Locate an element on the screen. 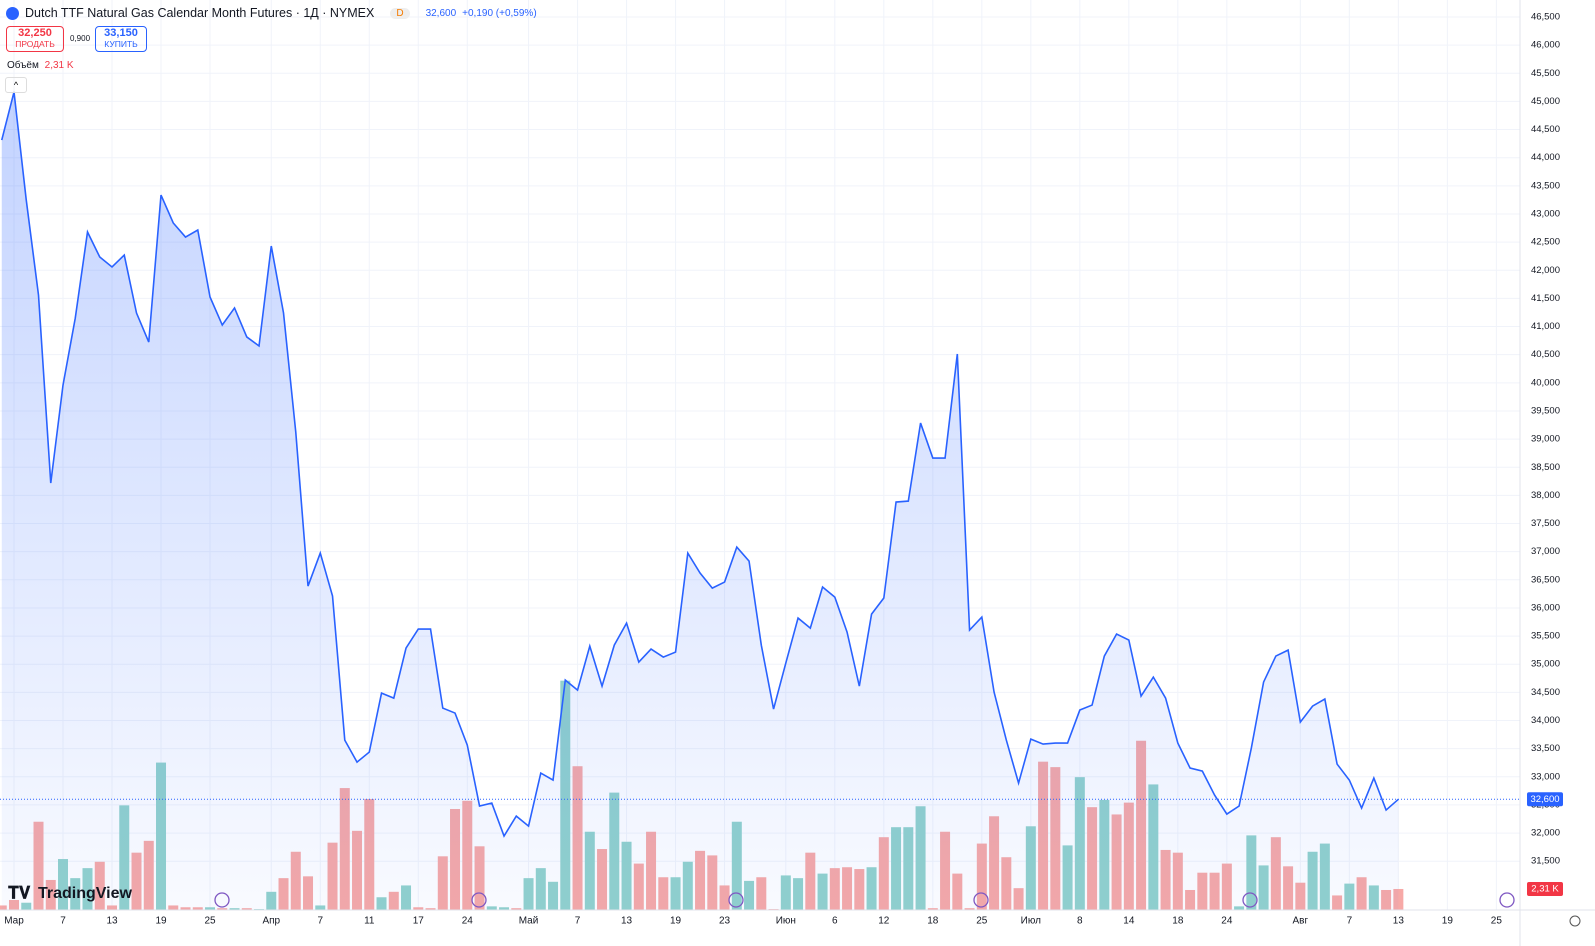 This screenshot has height=946, width=1595. sell-label: ПРОДАТЬ is located at coordinates (35, 44).